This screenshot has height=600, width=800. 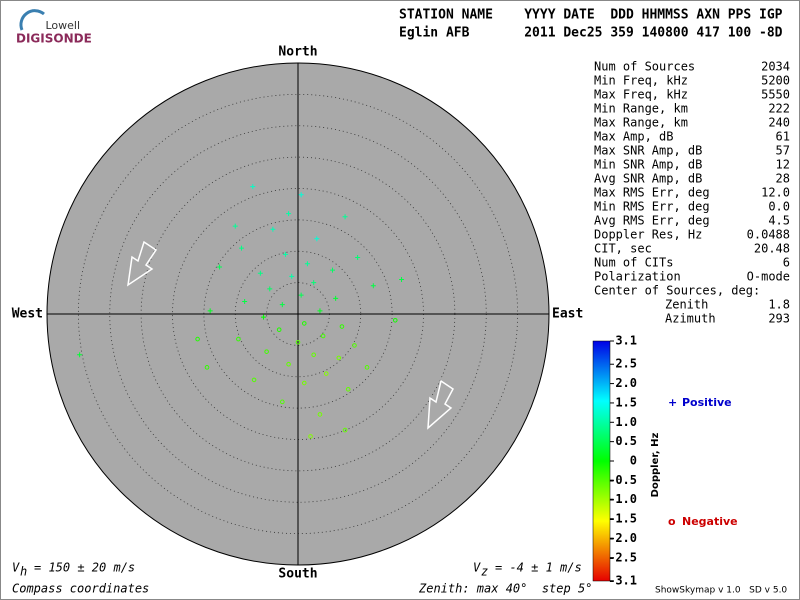 What do you see at coordinates (648, 151) in the screenshot?
I see `stat-label: Max SNR Amp, dB` at bounding box center [648, 151].